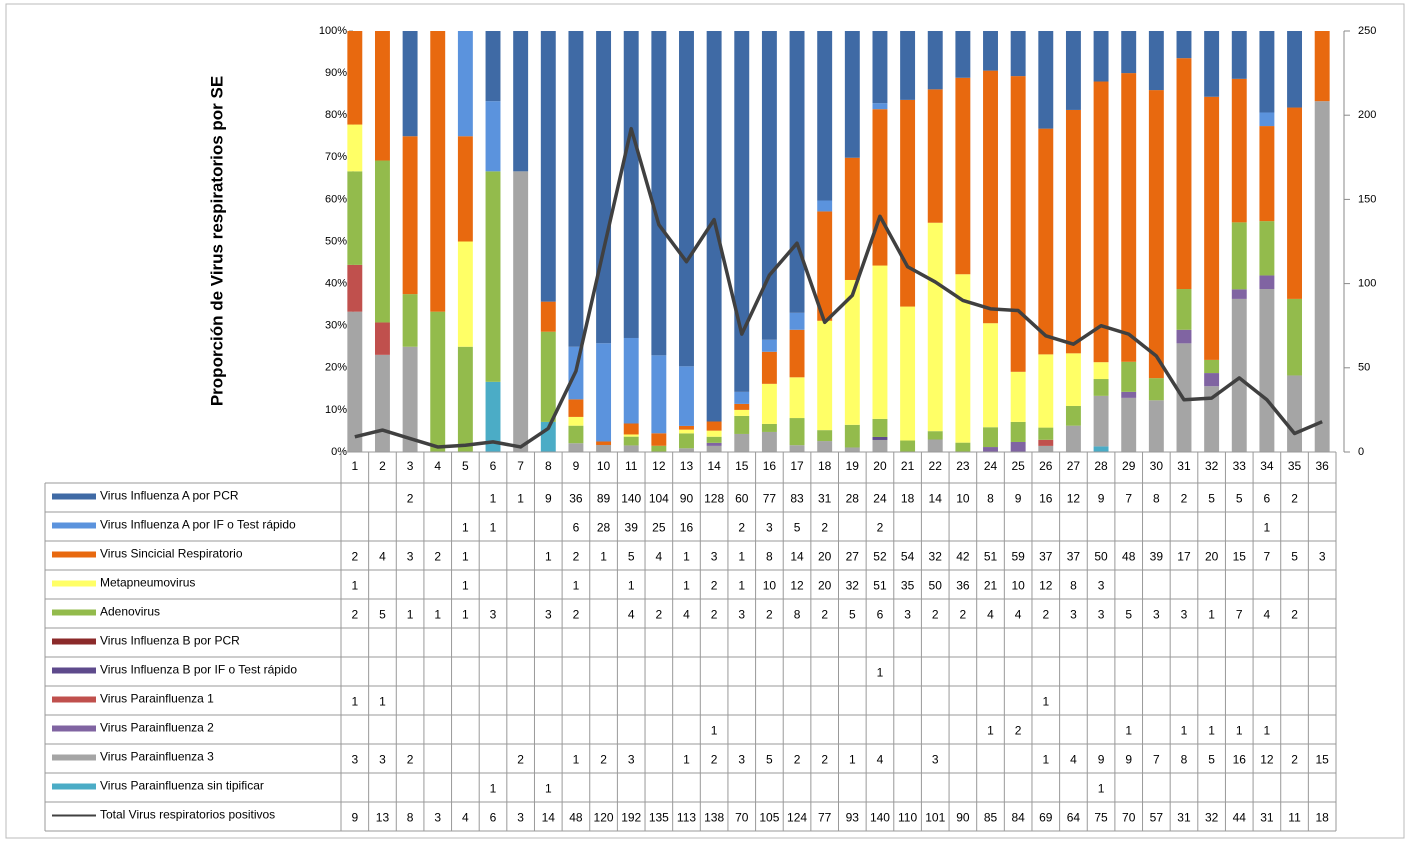 The image size is (1408, 842). What do you see at coordinates (1267, 466) in the screenshot?
I see `x-tick-label: 34` at bounding box center [1267, 466].